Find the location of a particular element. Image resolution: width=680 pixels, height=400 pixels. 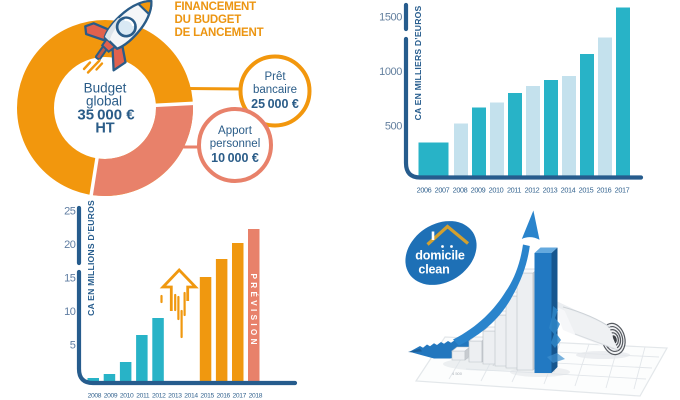

svg-text: Budget is located at coordinates (105, 88).